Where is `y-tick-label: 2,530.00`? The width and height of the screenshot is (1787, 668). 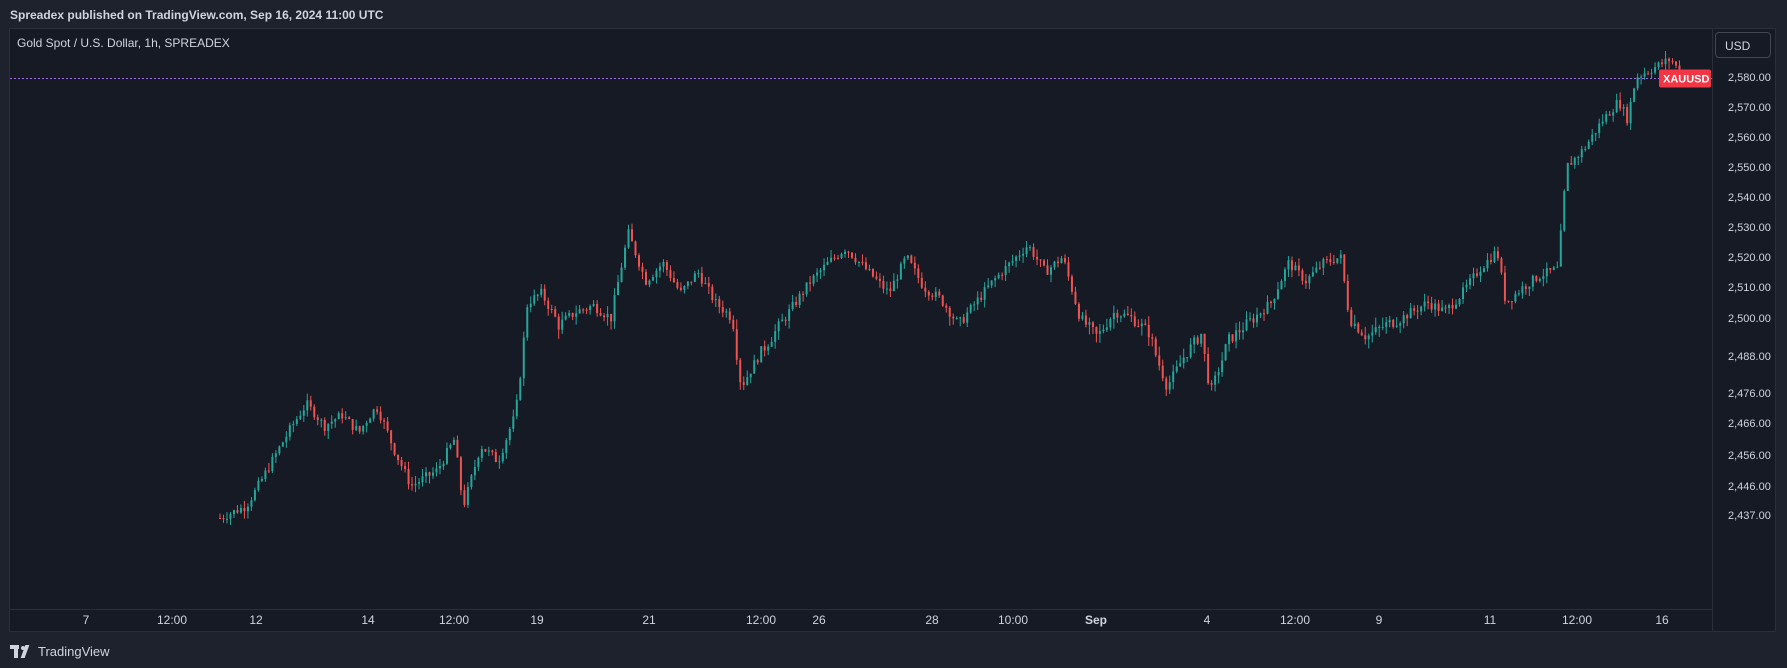 y-tick-label: 2,530.00 is located at coordinates (1749, 228).